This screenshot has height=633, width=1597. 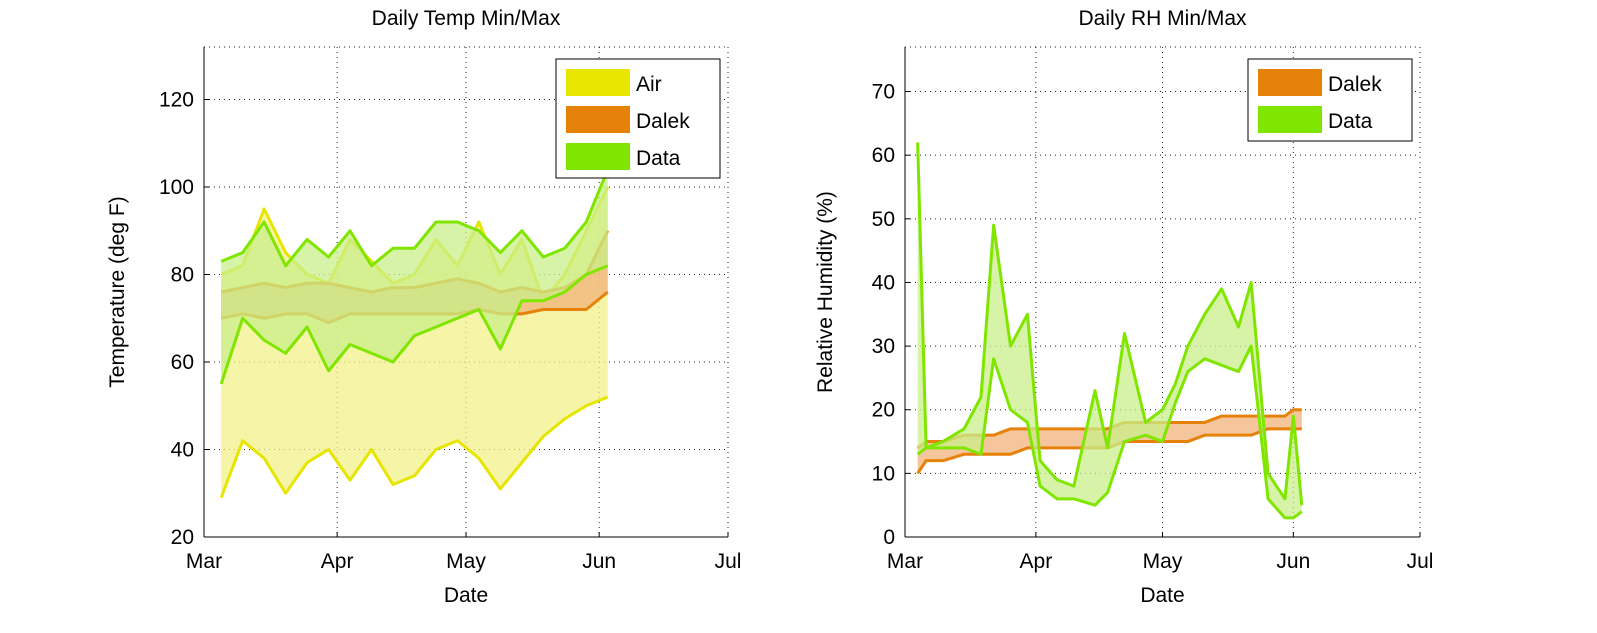 I want to click on legend: Dalek Data, so click(x=1330, y=100).